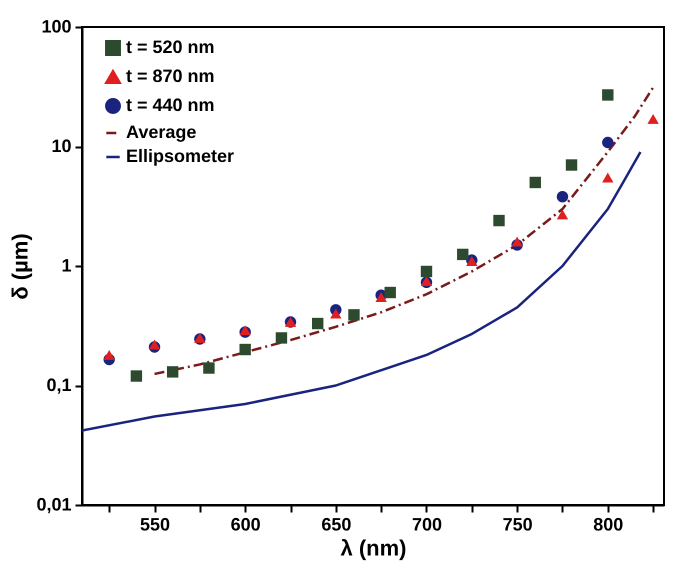  I want to click on x-tick-label: 600, so click(245, 524).